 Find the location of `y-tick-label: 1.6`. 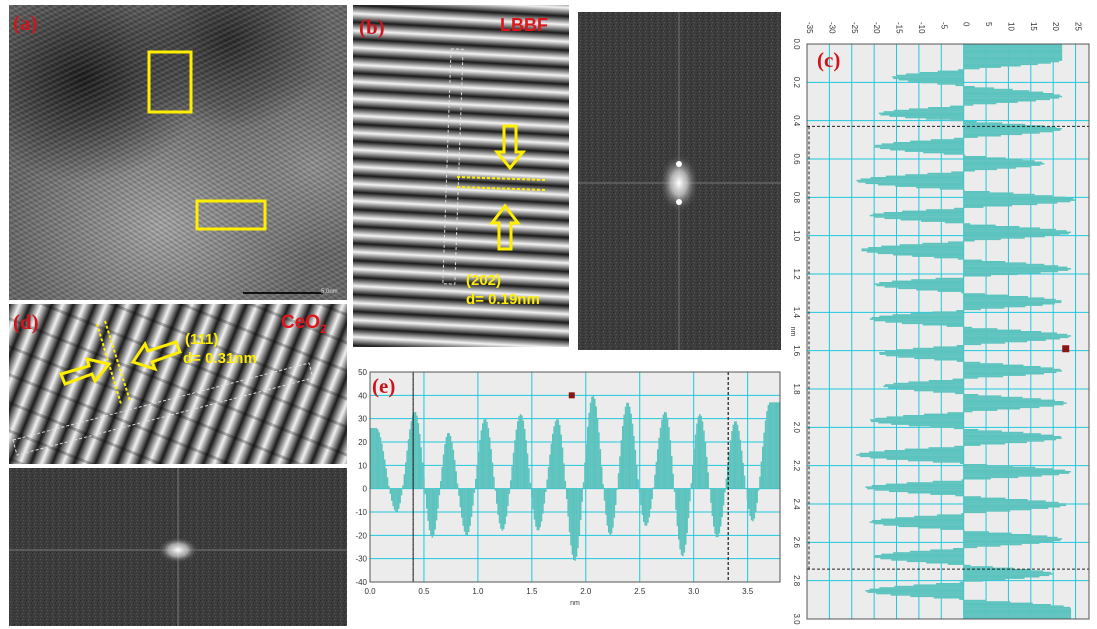

y-tick-label: 1.6 is located at coordinates (796, 351).